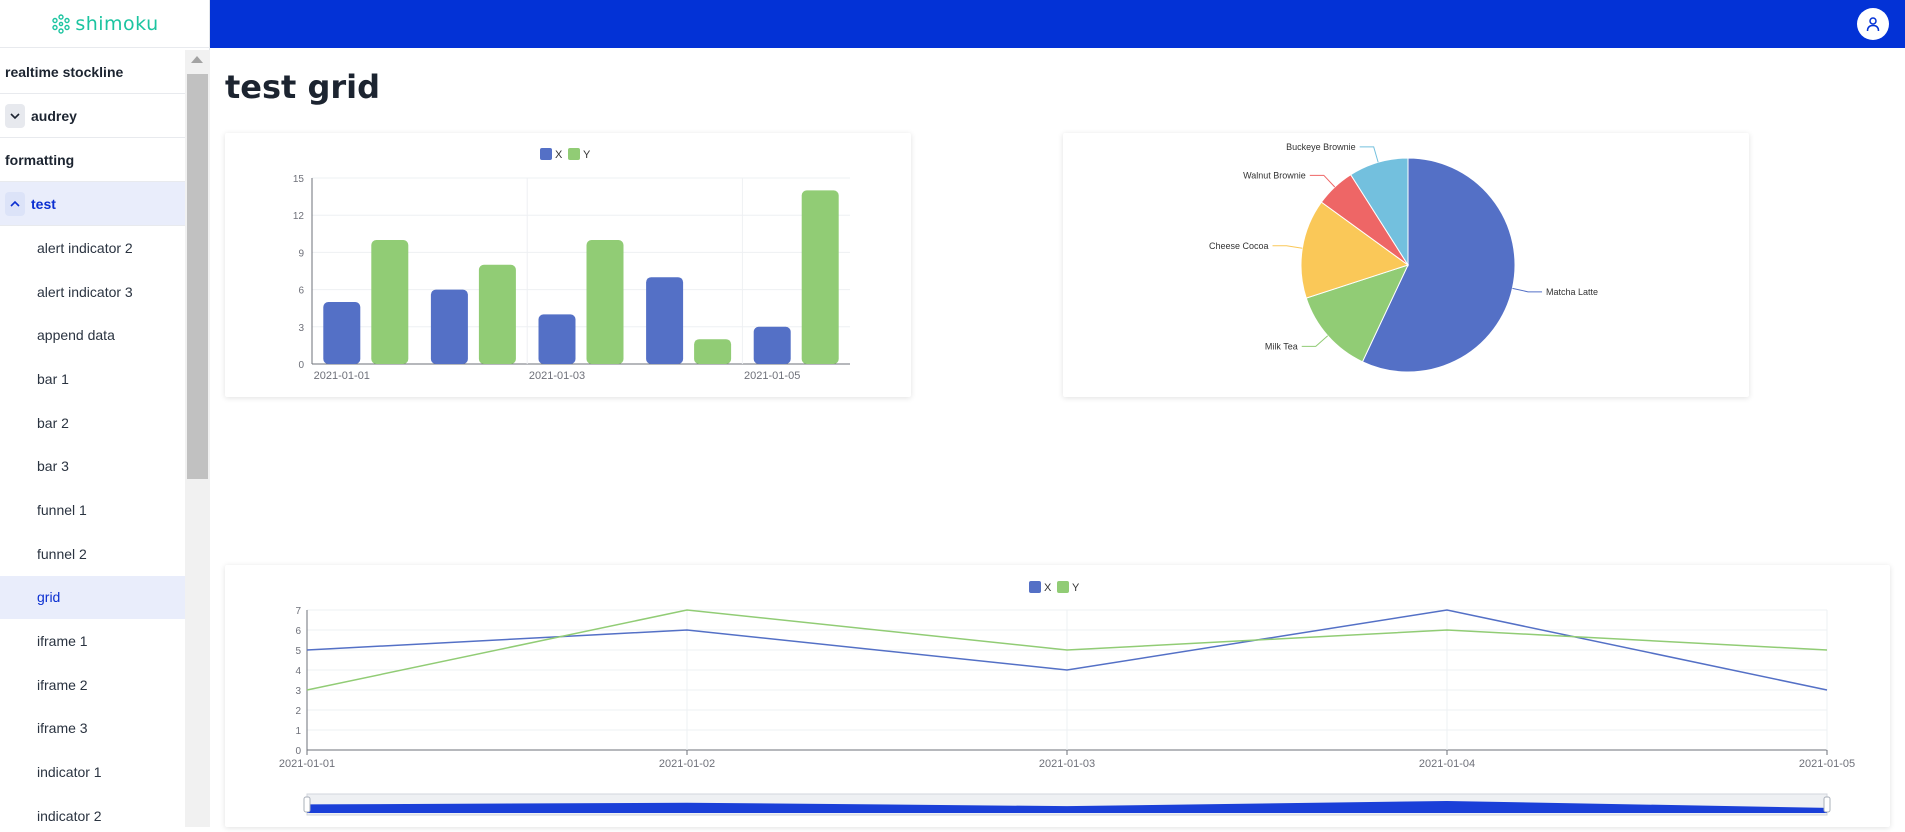 This screenshot has height=832, width=1905. What do you see at coordinates (53, 466) in the screenshot?
I see `sidebar-item-label: bar 3` at bounding box center [53, 466].